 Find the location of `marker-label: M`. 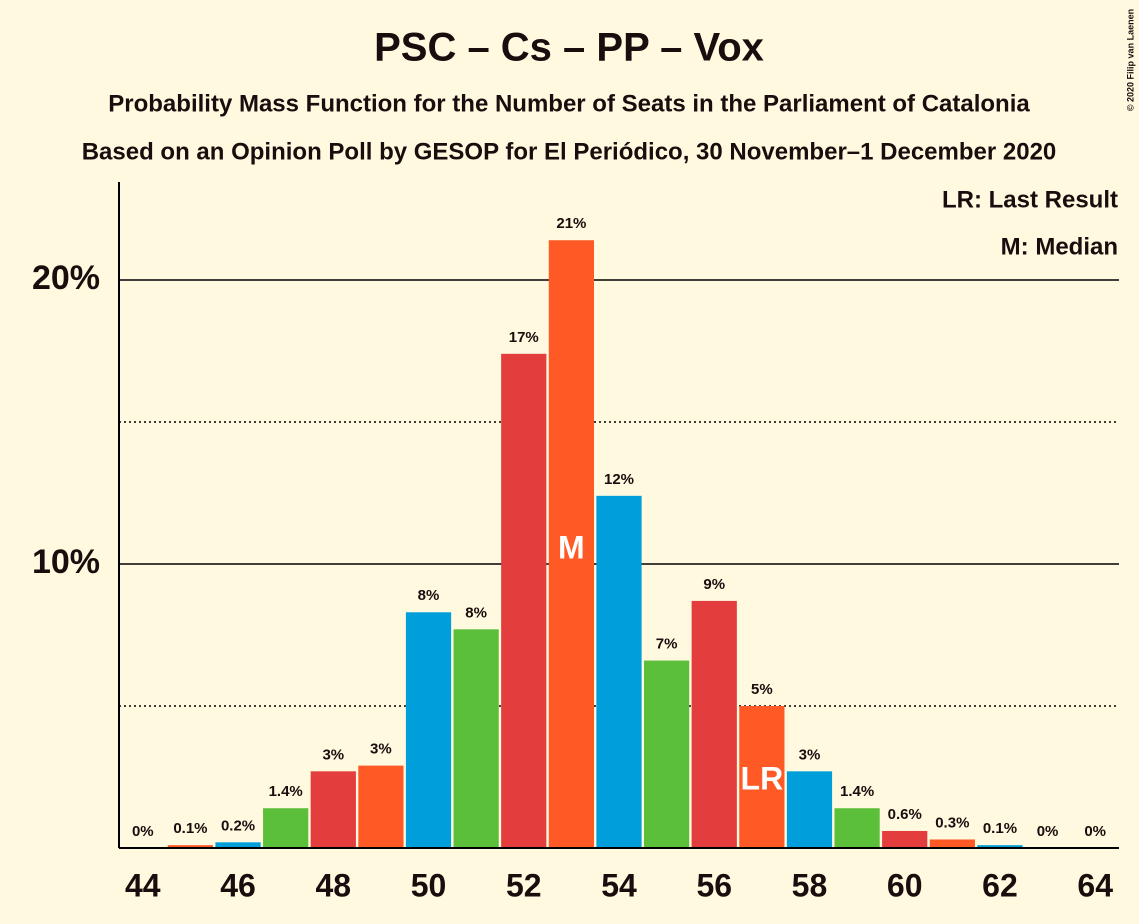

marker-label: M is located at coordinates (571, 548).